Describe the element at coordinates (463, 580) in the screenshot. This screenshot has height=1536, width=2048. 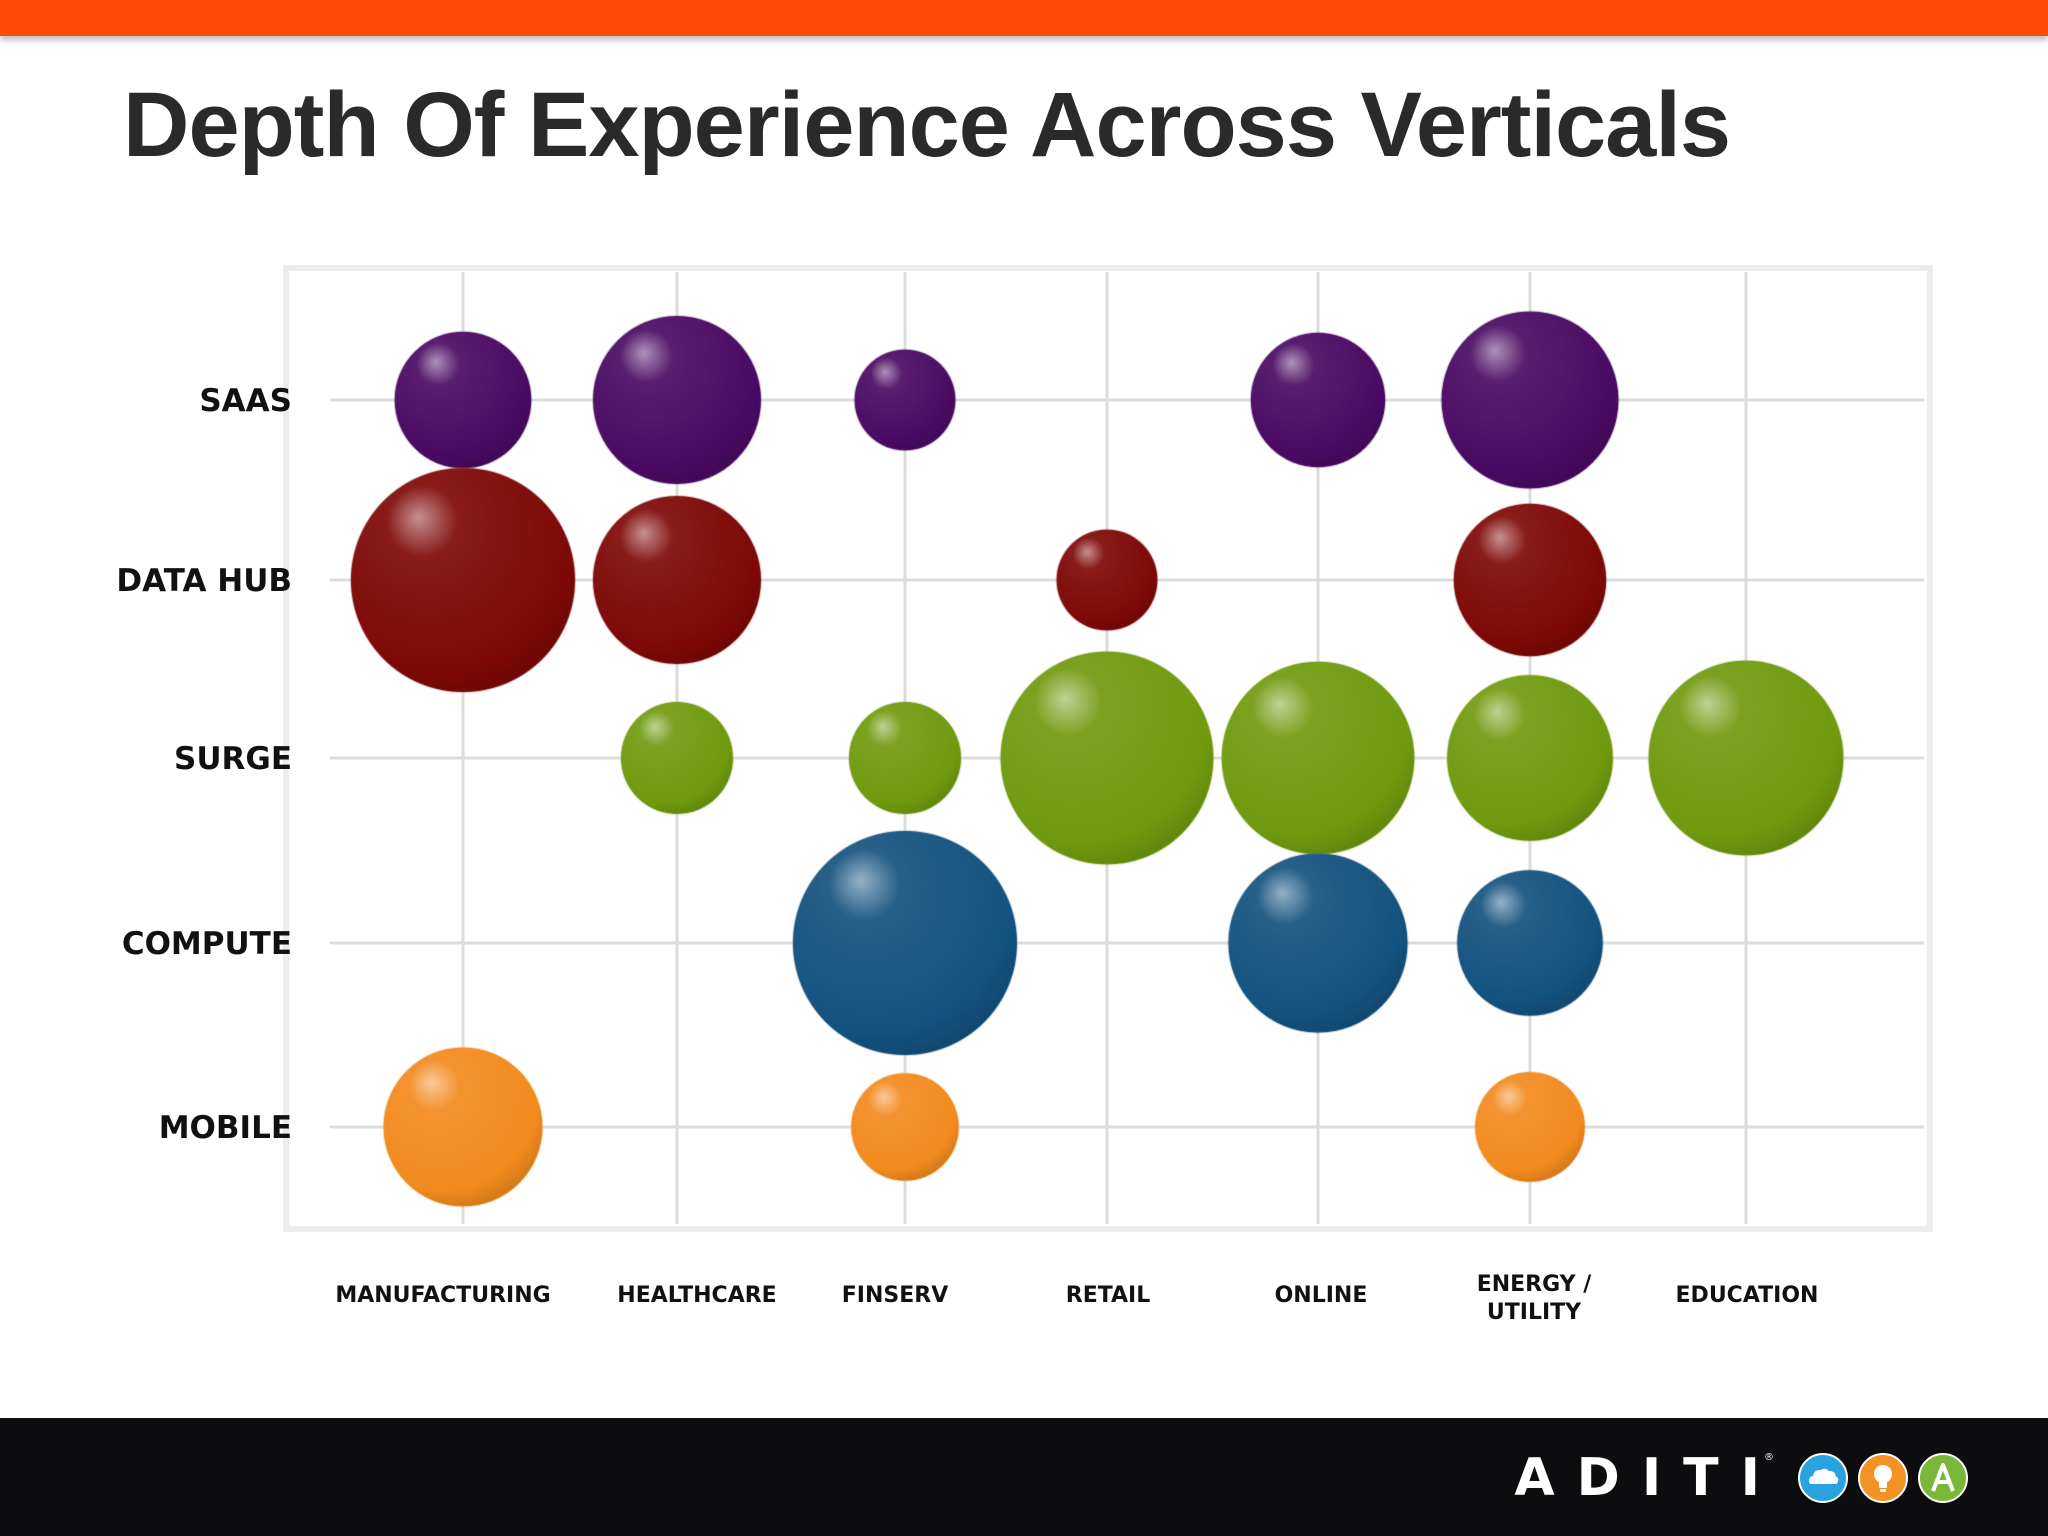
I see `bubble-data-hub-manufacturing` at that location.